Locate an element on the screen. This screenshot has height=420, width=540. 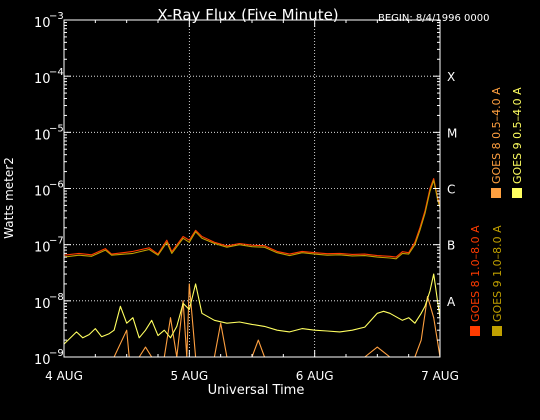
legend-label: GOES 9 1.0–8.0 A is located at coordinates (497, 273).